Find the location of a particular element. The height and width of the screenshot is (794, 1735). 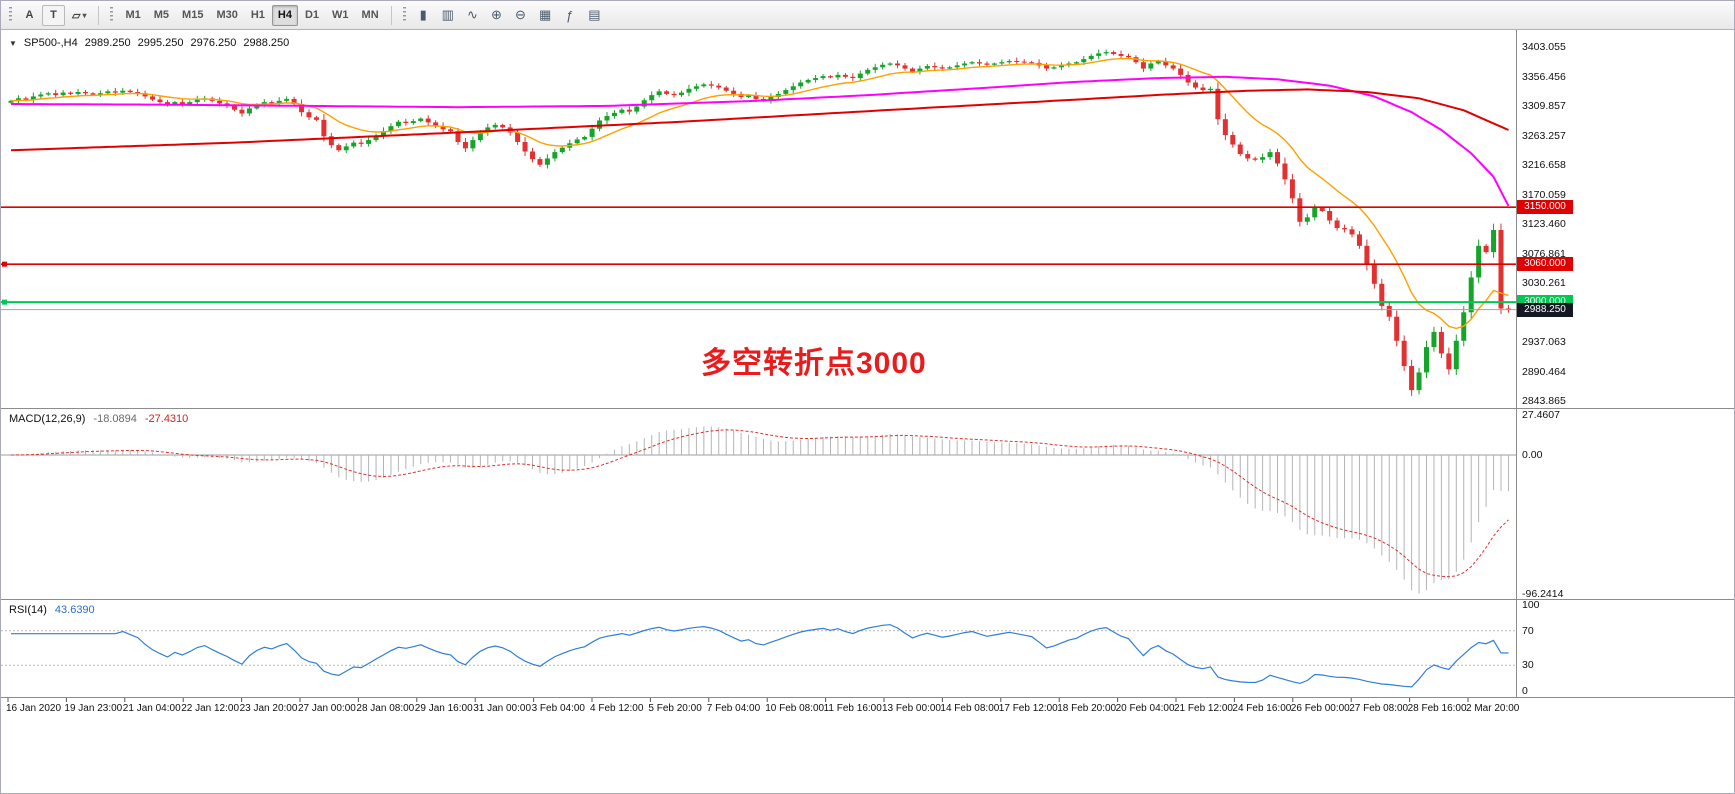

time-axis-label: 20 Feb 04:00 is located at coordinates (1145, 708).